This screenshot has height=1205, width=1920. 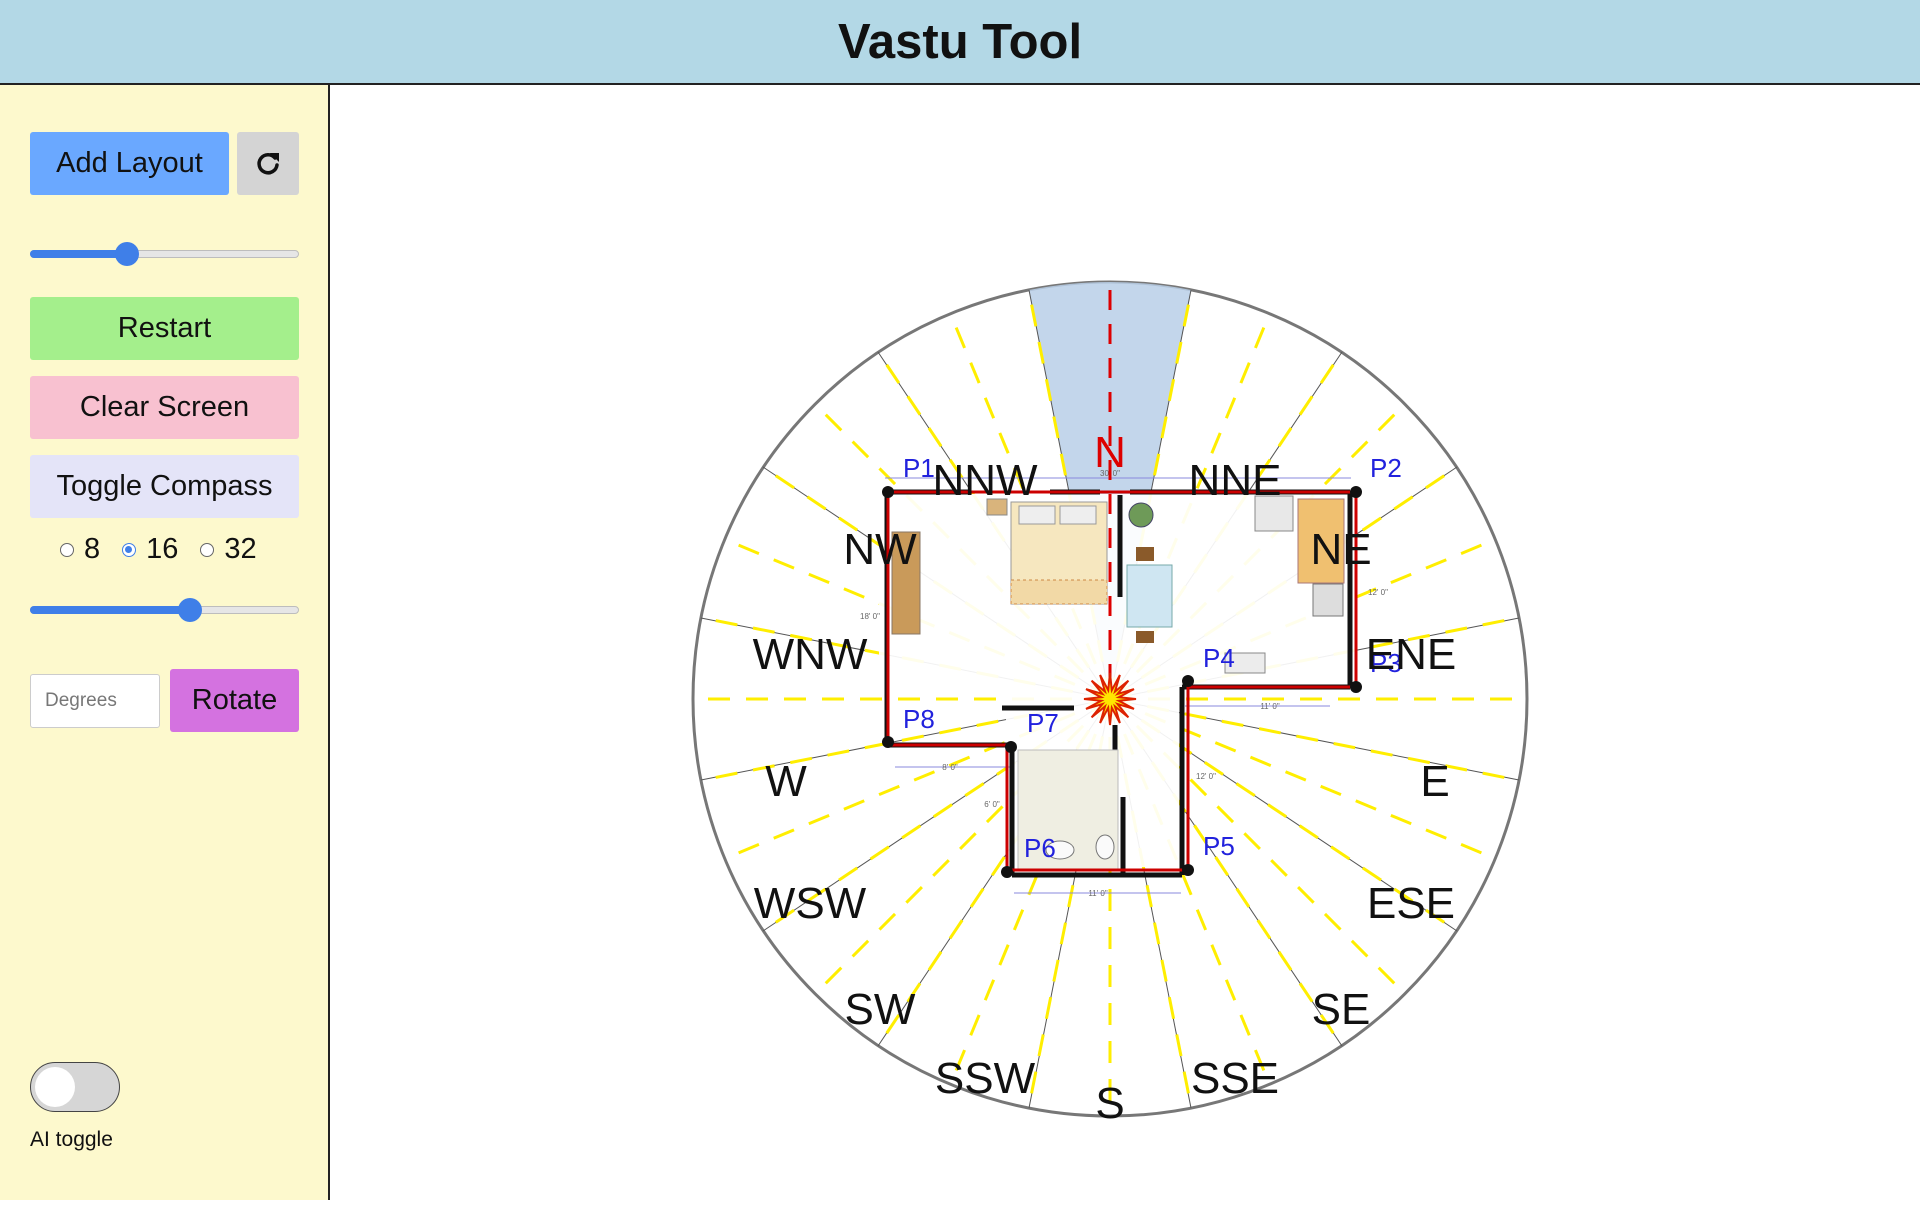 What do you see at coordinates (1145, 554) in the screenshot?
I see `chair` at bounding box center [1145, 554].